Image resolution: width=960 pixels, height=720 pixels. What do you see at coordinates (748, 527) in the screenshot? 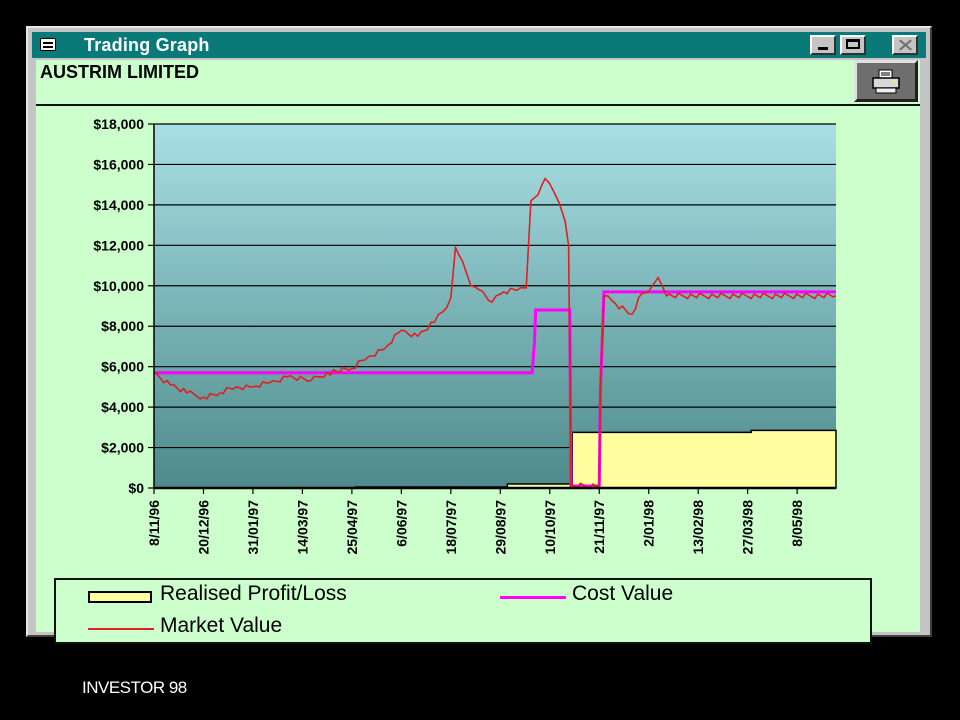
I see `xtick-label: 27/03/98` at bounding box center [748, 527].